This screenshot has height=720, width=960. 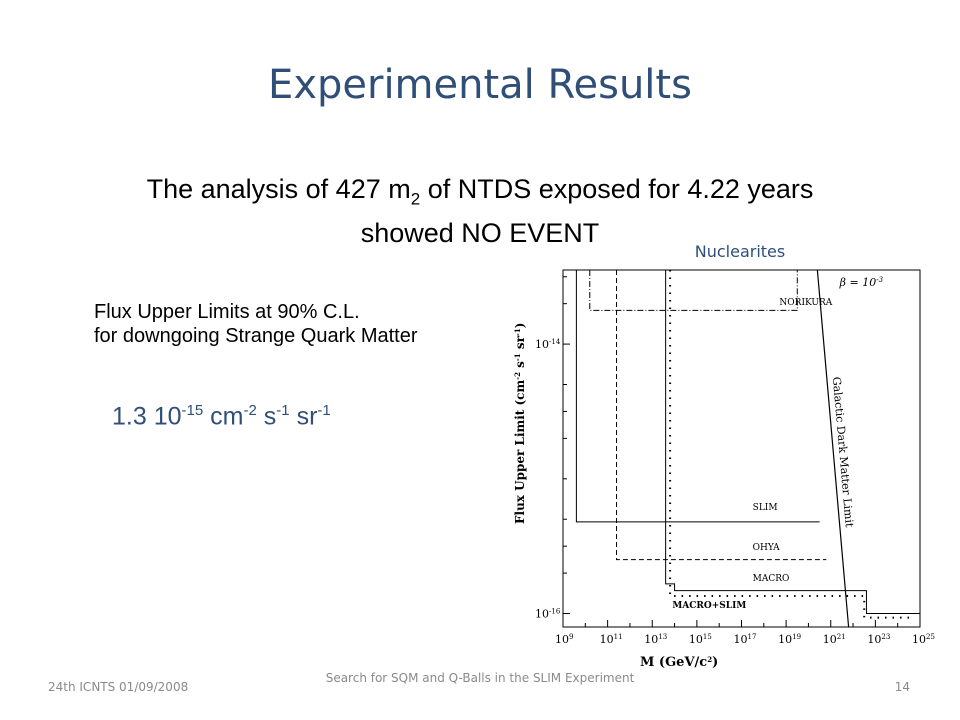 I want to click on flux-mantissa: 1.3 10, so click(x=147, y=416).